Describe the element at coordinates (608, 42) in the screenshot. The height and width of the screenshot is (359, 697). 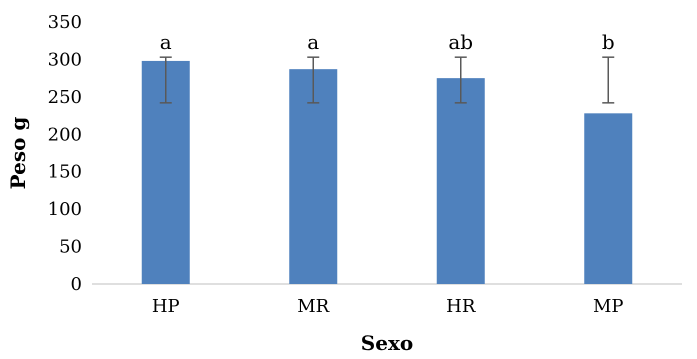
I see `significance-letter: b` at that location.